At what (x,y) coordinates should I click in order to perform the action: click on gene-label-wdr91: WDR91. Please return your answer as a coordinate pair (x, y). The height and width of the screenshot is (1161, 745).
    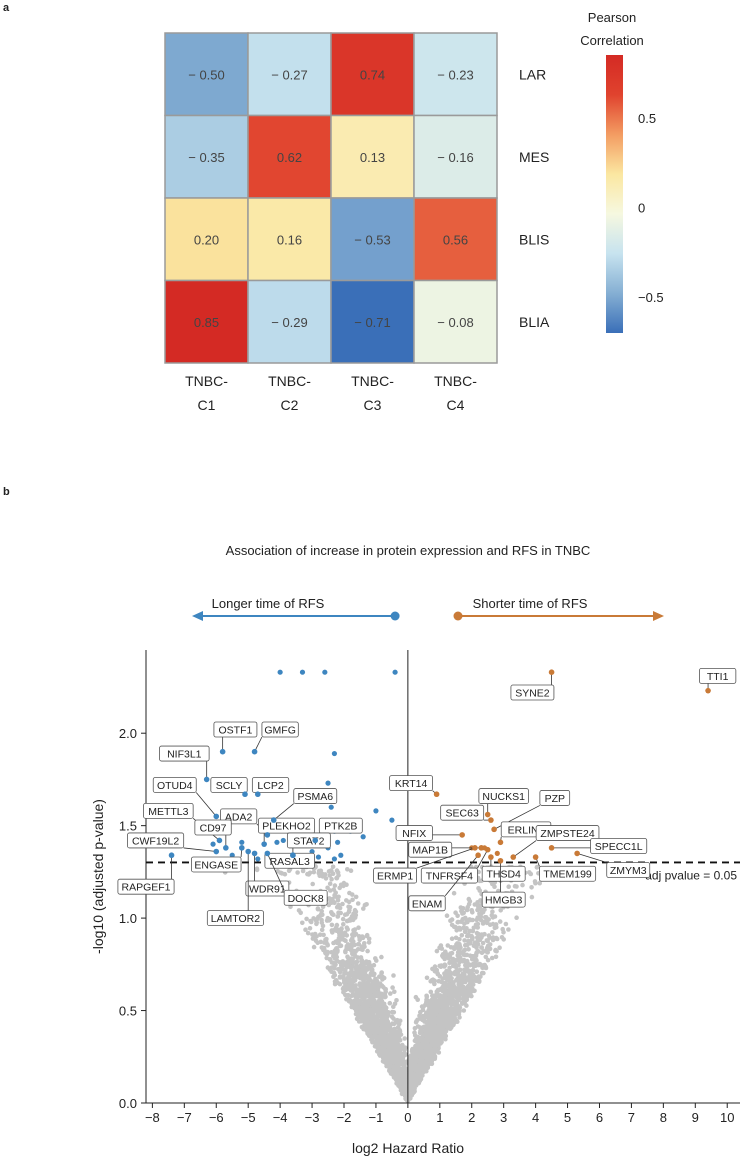
    Looking at the image, I should click on (267, 890).